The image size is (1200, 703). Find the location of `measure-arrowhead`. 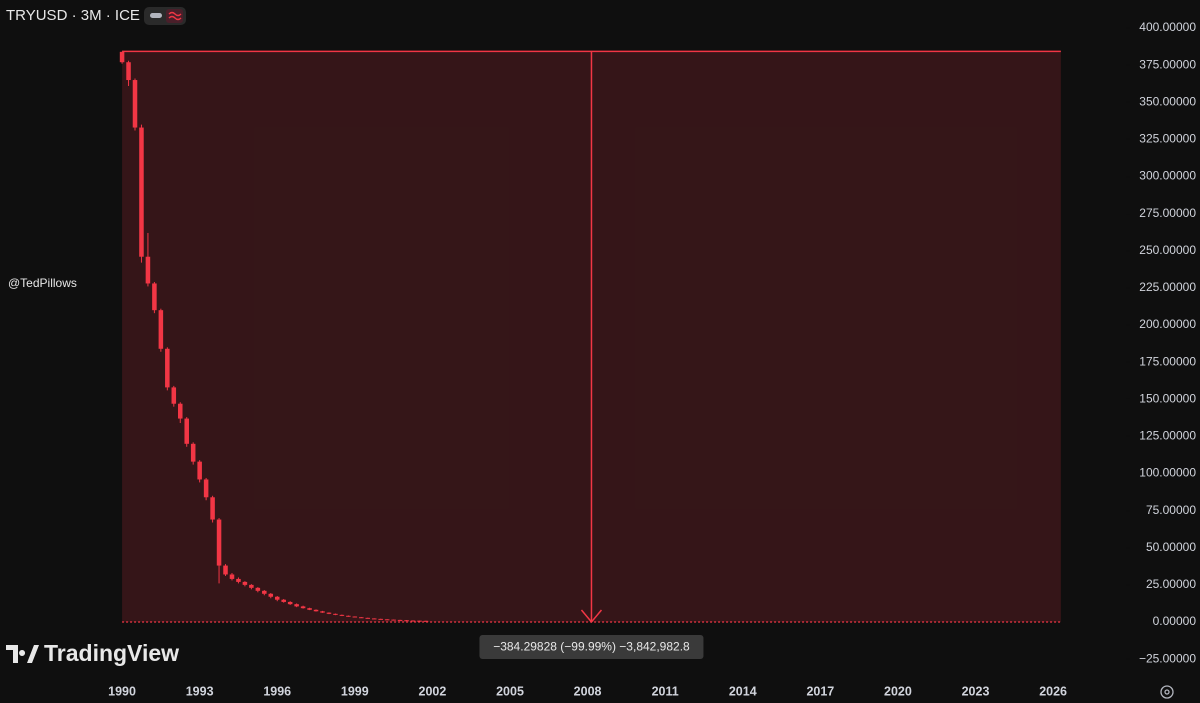

measure-arrowhead is located at coordinates (591, 616).